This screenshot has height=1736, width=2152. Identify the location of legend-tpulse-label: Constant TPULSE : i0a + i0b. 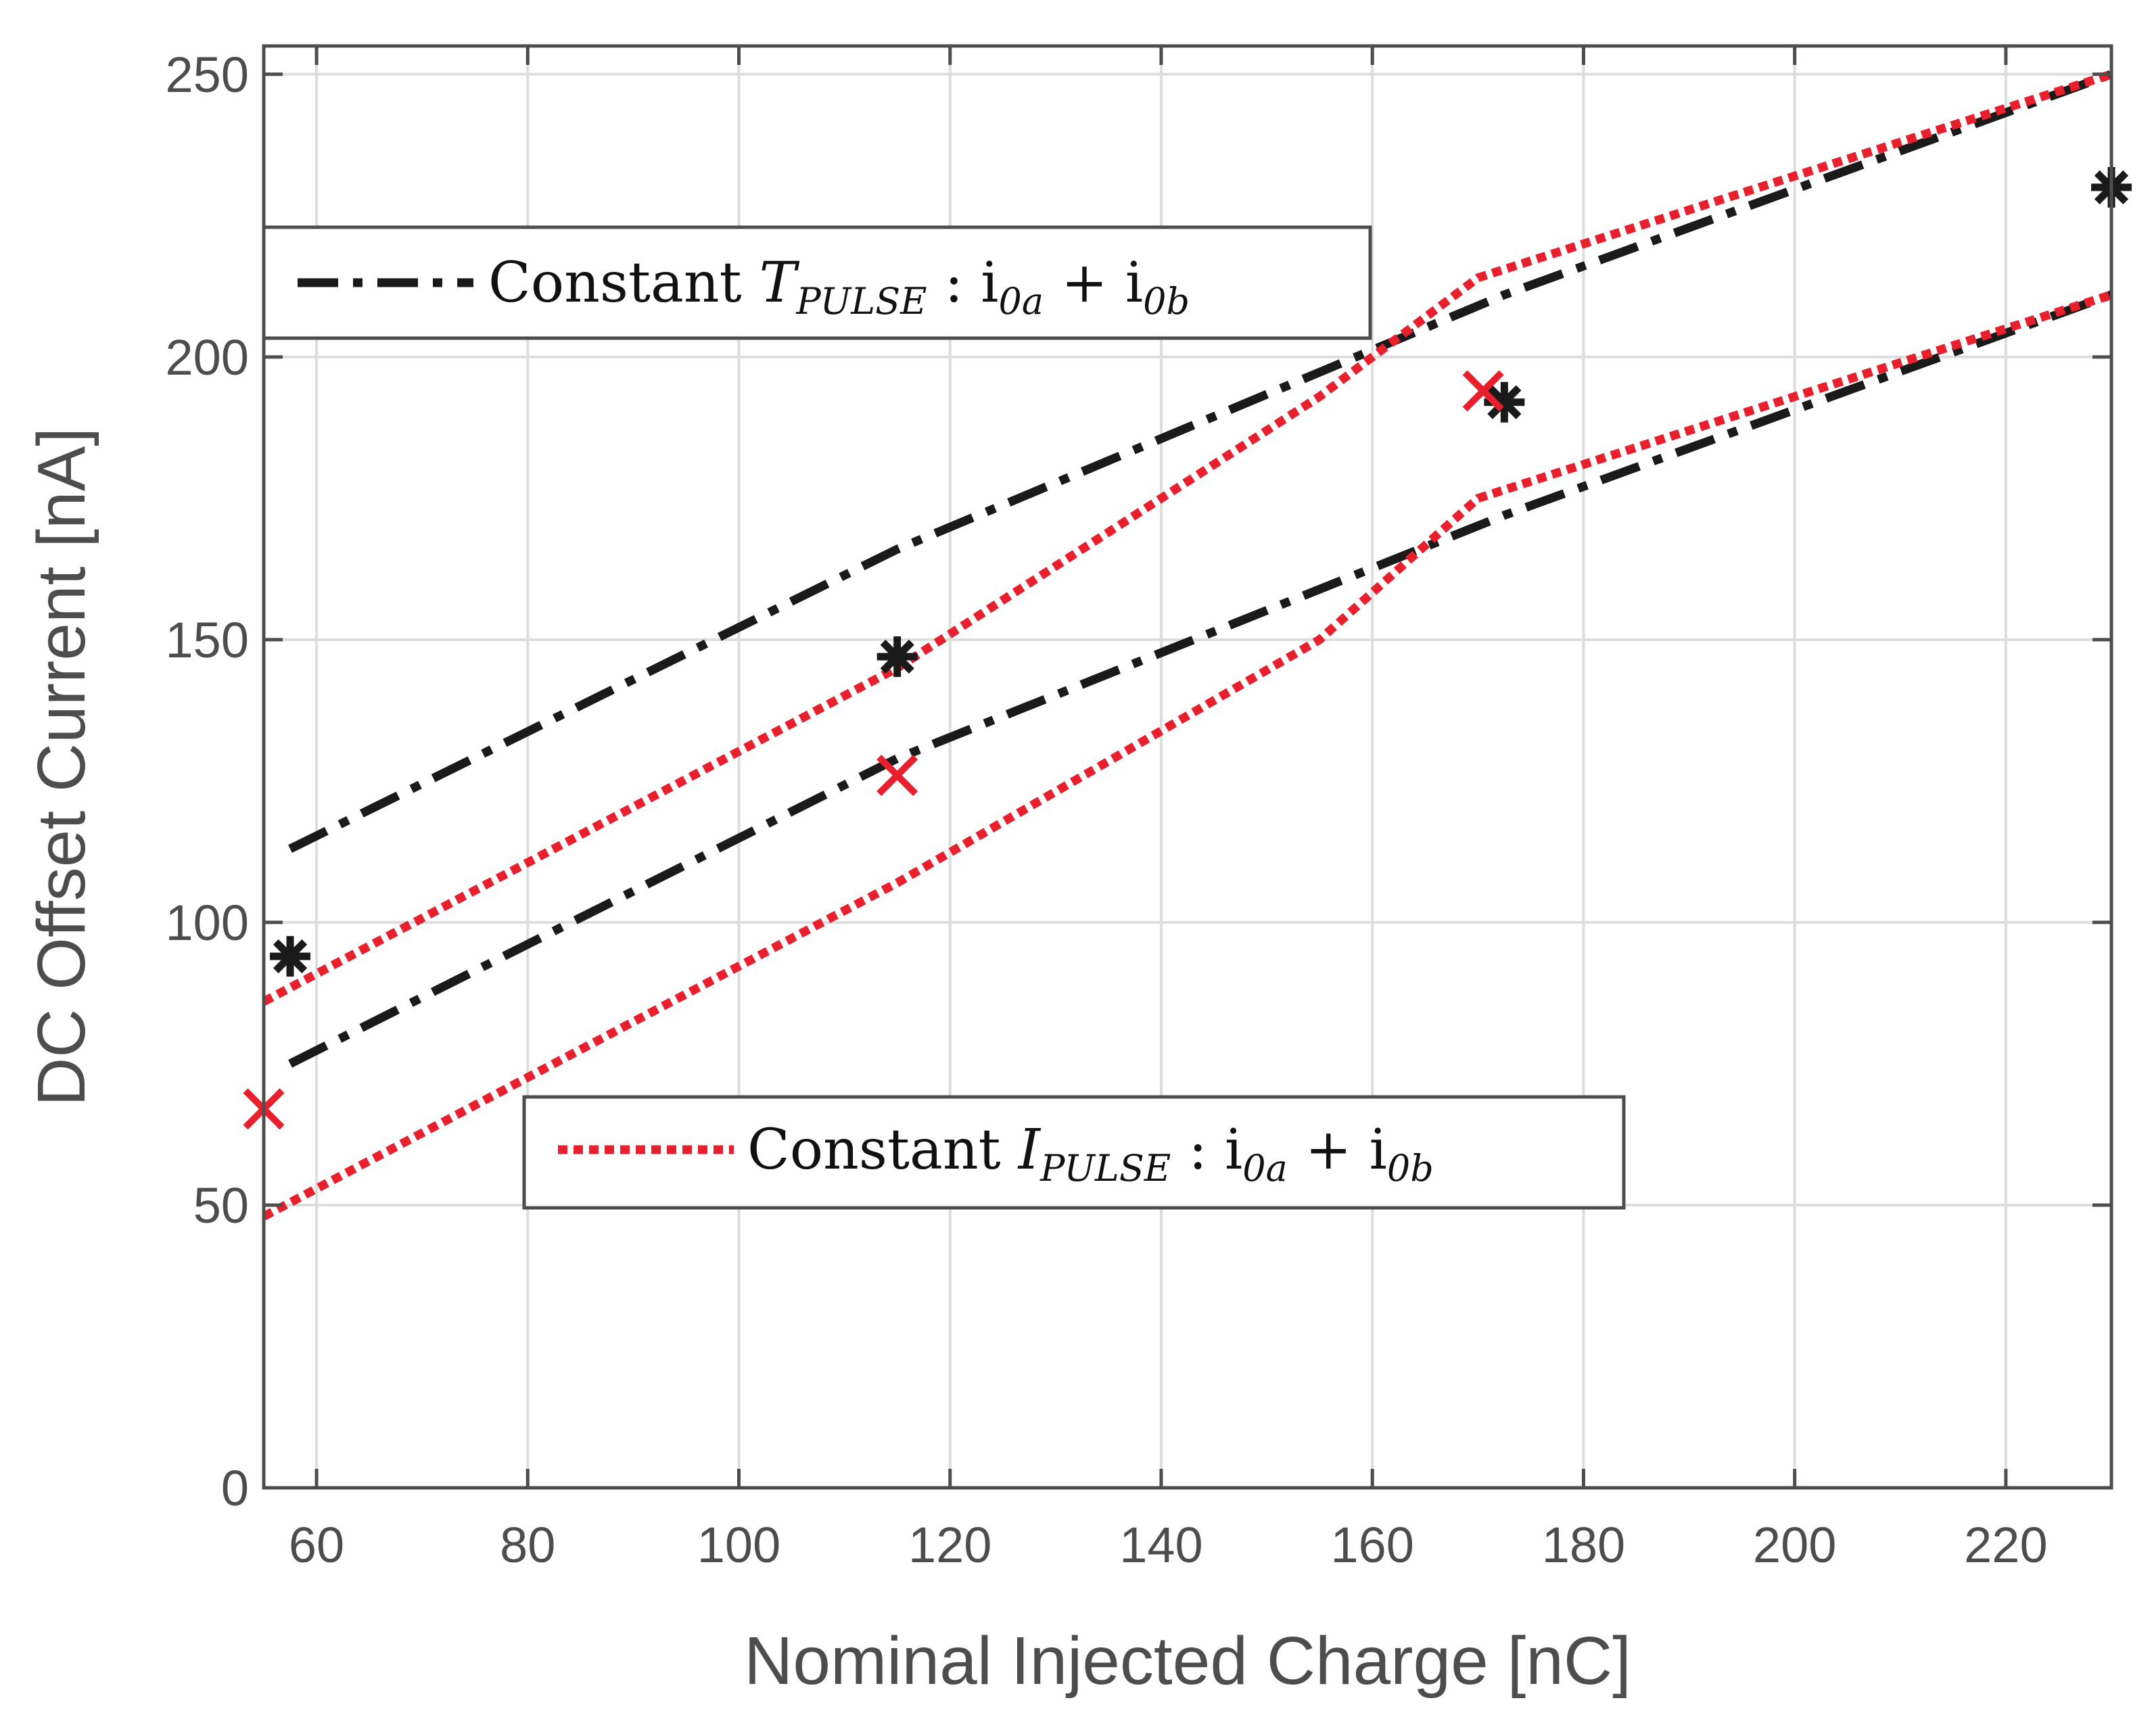
(839, 287).